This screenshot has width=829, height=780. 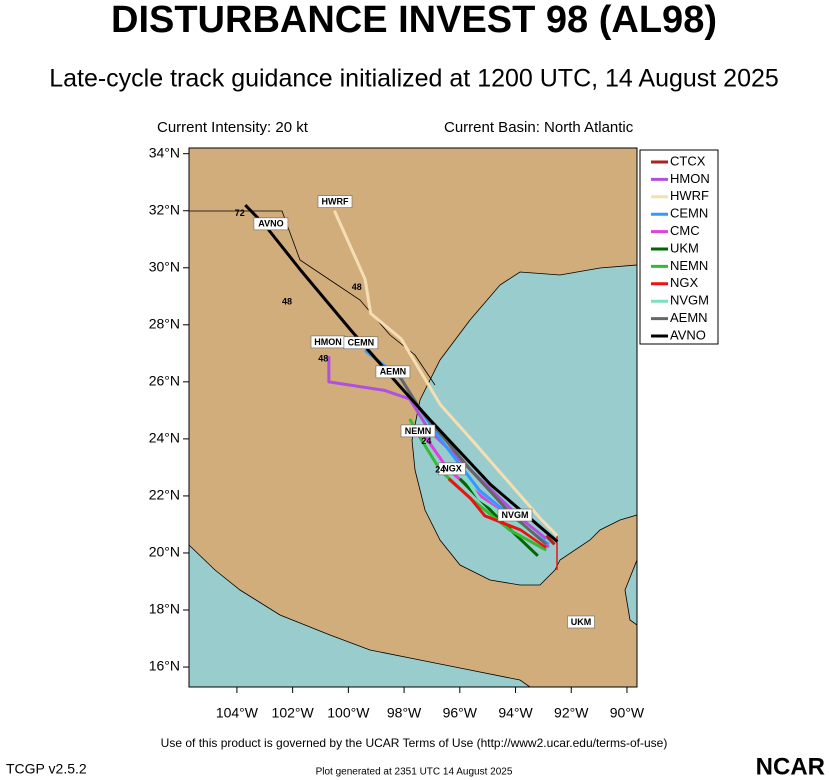 What do you see at coordinates (233, 127) in the screenshot?
I see `intensity: Current Intensity: 20 kt` at bounding box center [233, 127].